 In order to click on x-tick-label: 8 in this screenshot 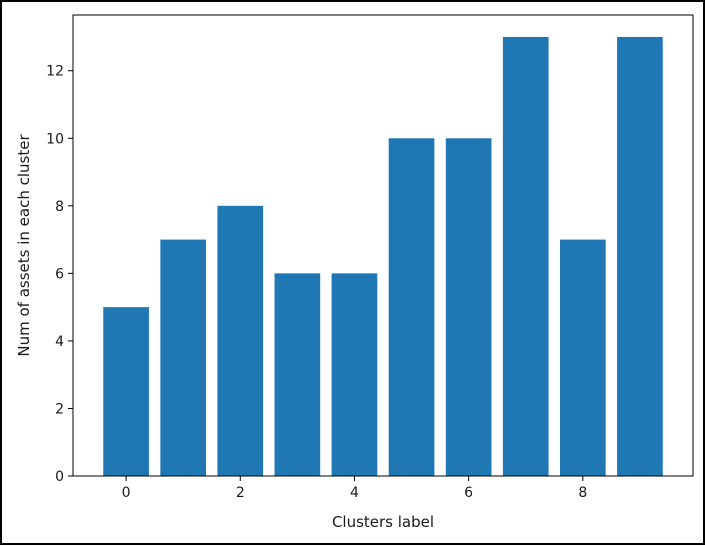, I will do `click(582, 493)`.